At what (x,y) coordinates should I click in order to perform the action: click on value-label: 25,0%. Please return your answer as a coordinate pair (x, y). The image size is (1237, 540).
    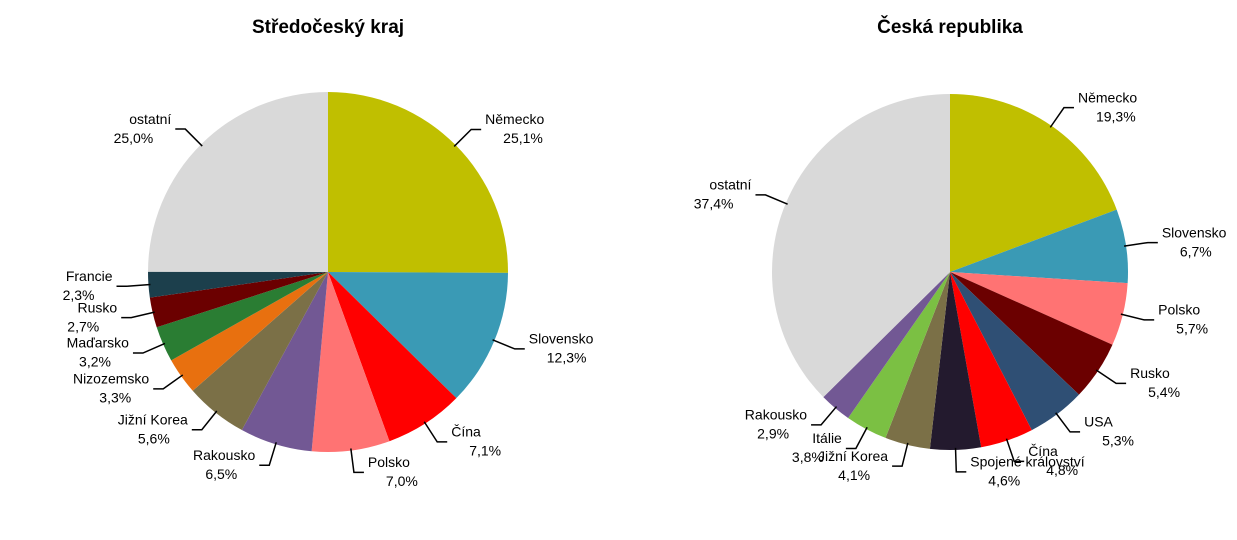
    Looking at the image, I should click on (134, 138).